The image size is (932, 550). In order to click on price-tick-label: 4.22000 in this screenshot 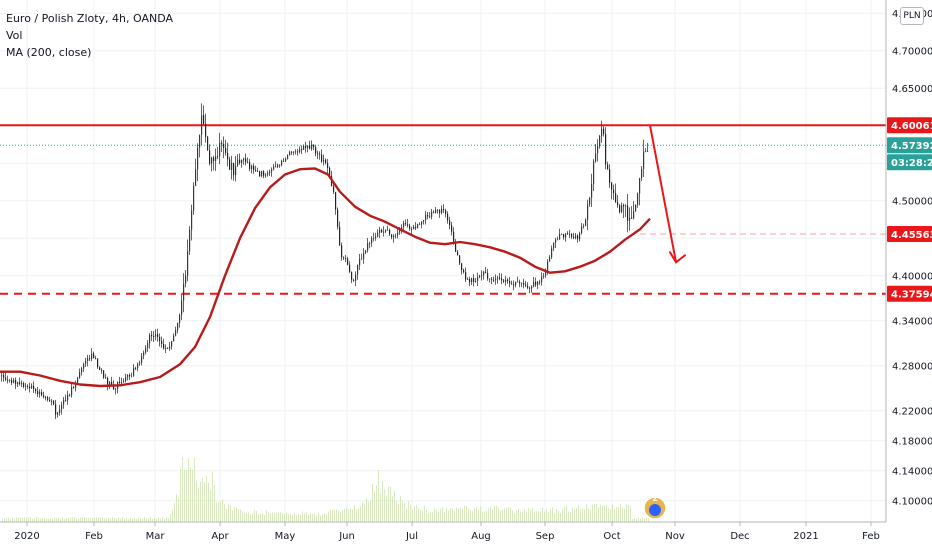, I will do `click(912, 411)`.